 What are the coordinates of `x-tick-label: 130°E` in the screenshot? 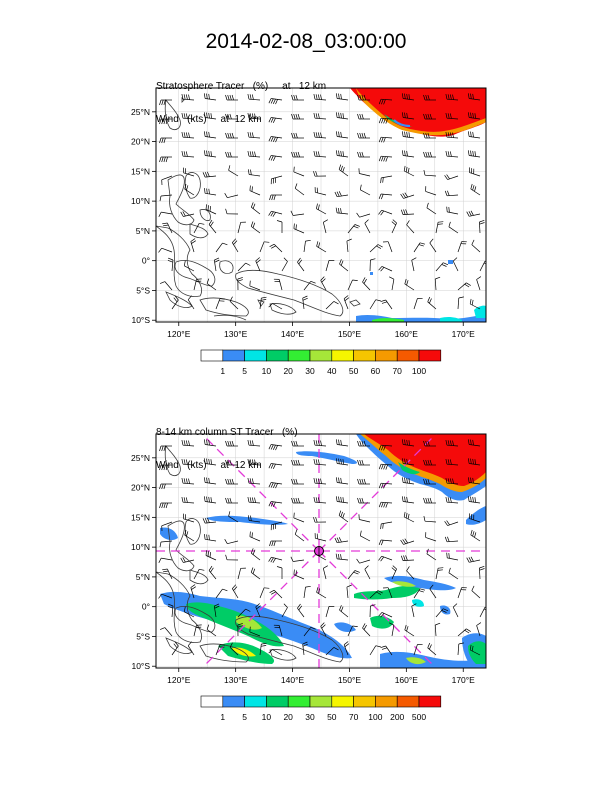 It's located at (236, 334).